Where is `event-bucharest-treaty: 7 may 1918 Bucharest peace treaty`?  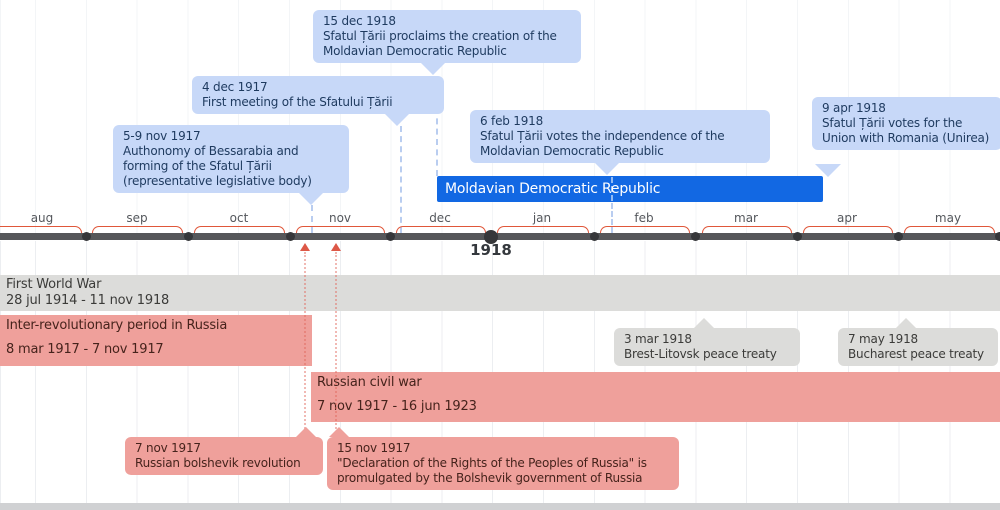 event-bucharest-treaty: 7 may 1918 Bucharest peace treaty is located at coordinates (918, 347).